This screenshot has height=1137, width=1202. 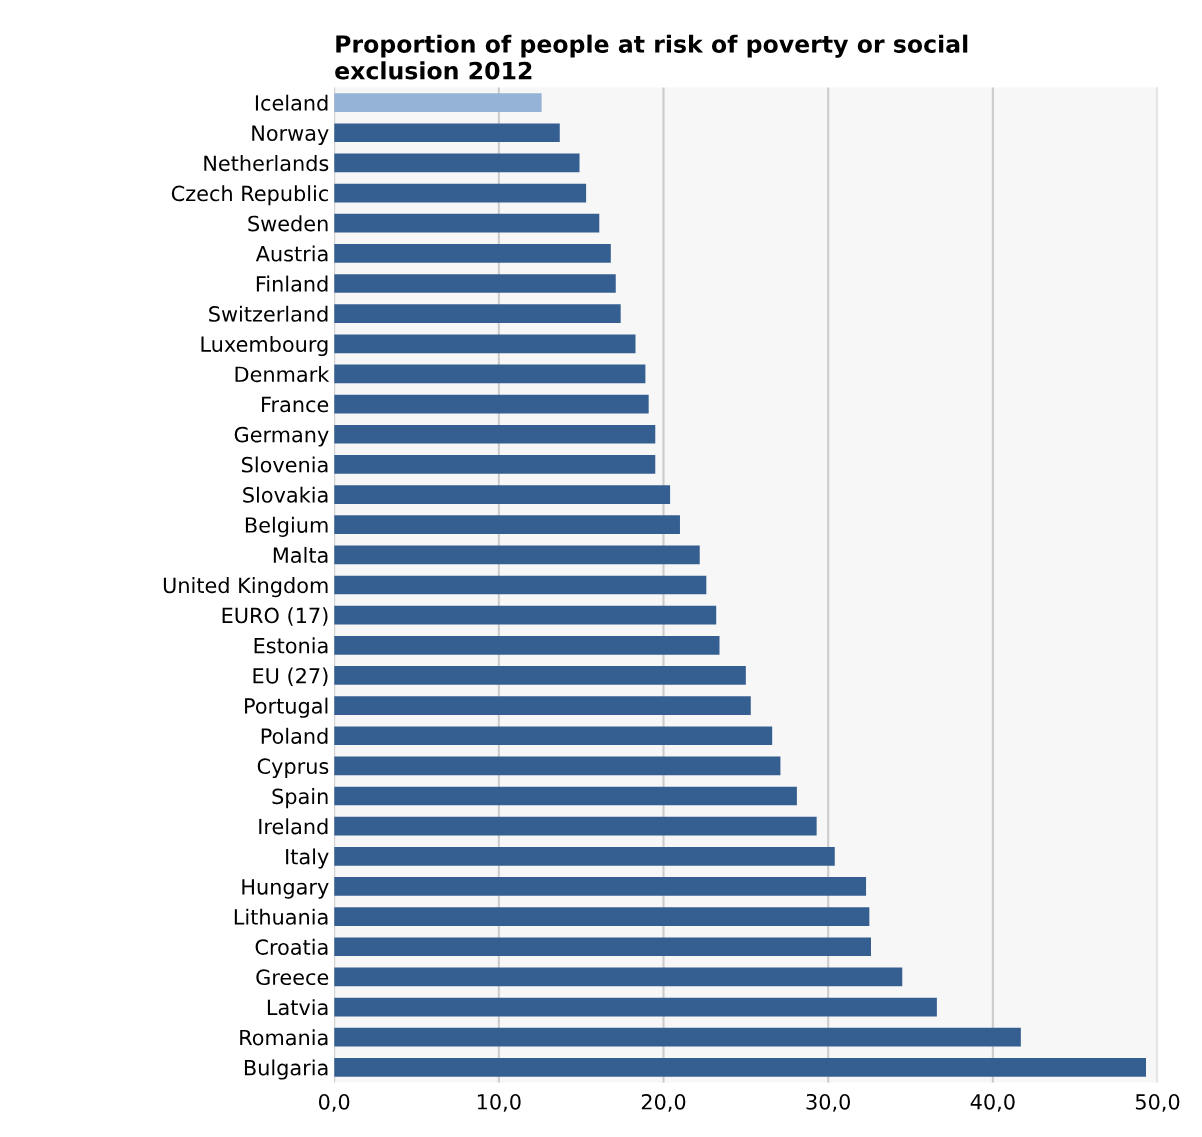 What do you see at coordinates (1157, 1102) in the screenshot?
I see `x-tick-label: 50,0` at bounding box center [1157, 1102].